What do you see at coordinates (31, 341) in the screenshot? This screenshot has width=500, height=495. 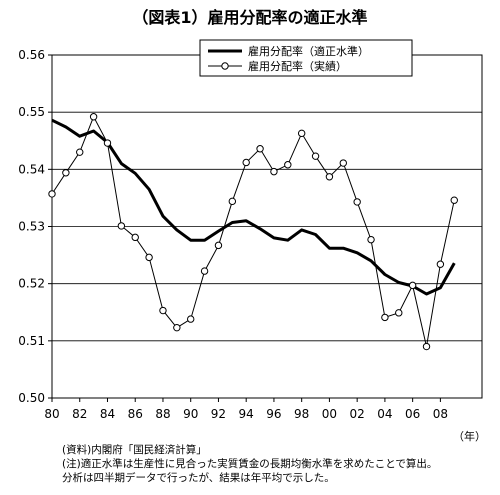 I see `y-tick-label: 0.51` at bounding box center [31, 341].